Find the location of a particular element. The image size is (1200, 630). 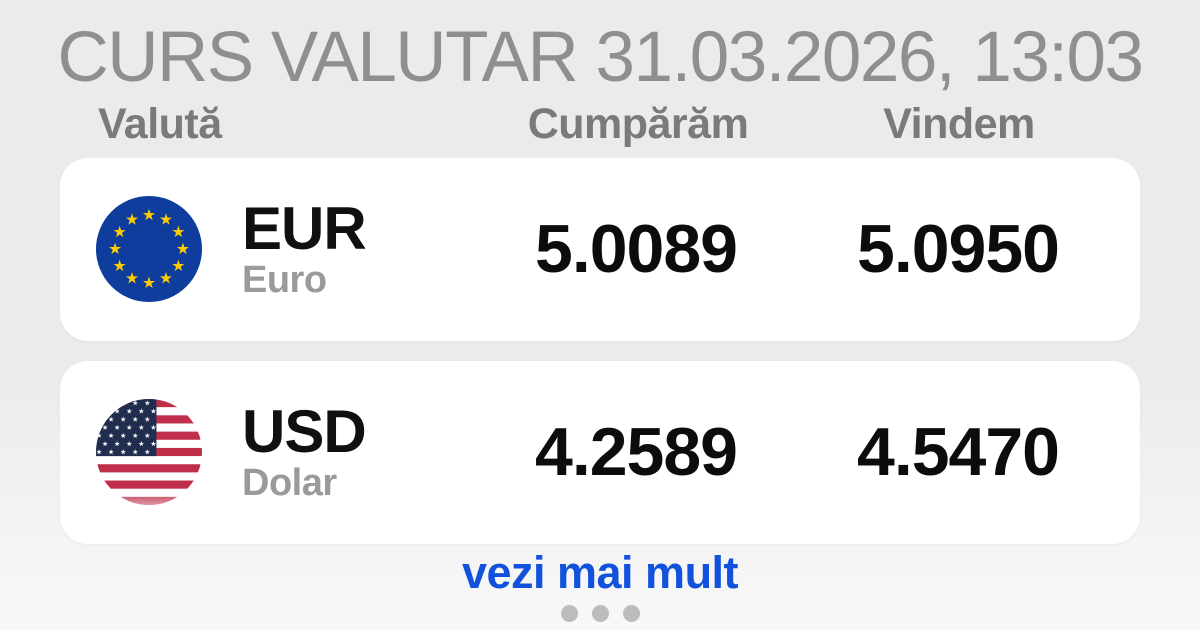

eu-flag-icon is located at coordinates (149, 249).